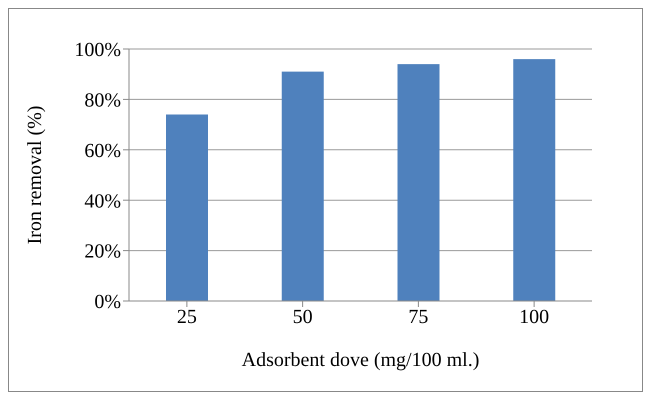 The width and height of the screenshot is (651, 400). What do you see at coordinates (418, 317) in the screenshot?
I see `x-tick-label: 75` at bounding box center [418, 317].